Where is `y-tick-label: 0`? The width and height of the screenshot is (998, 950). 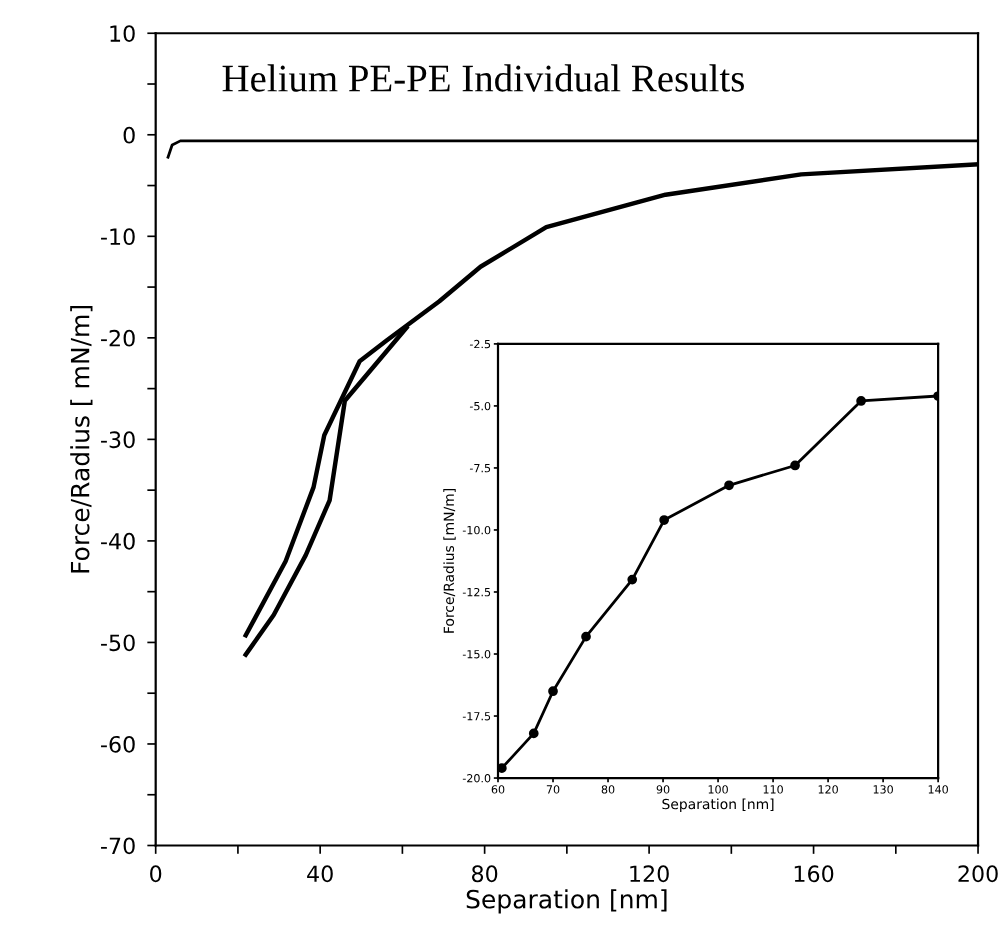 y-tick-label: 0 is located at coordinates (129, 135).